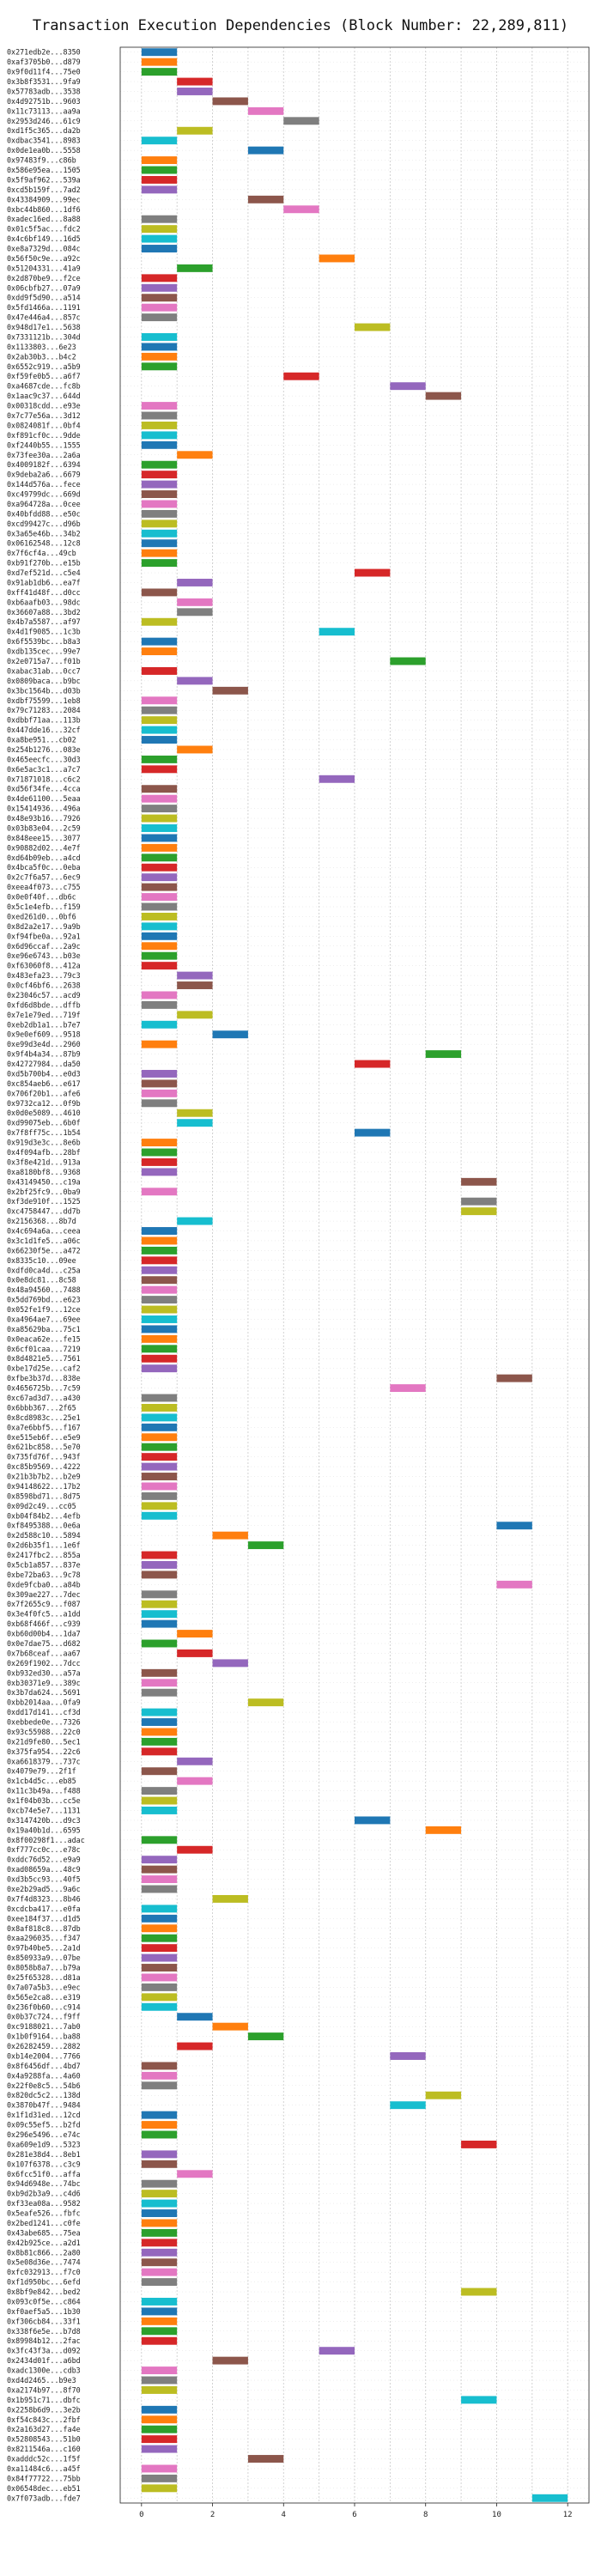 This screenshot has height=2576, width=601. Describe the element at coordinates (44, 2429) in the screenshot. I see `y-tick-label: 0x2a163d27...fa4e` at that location.